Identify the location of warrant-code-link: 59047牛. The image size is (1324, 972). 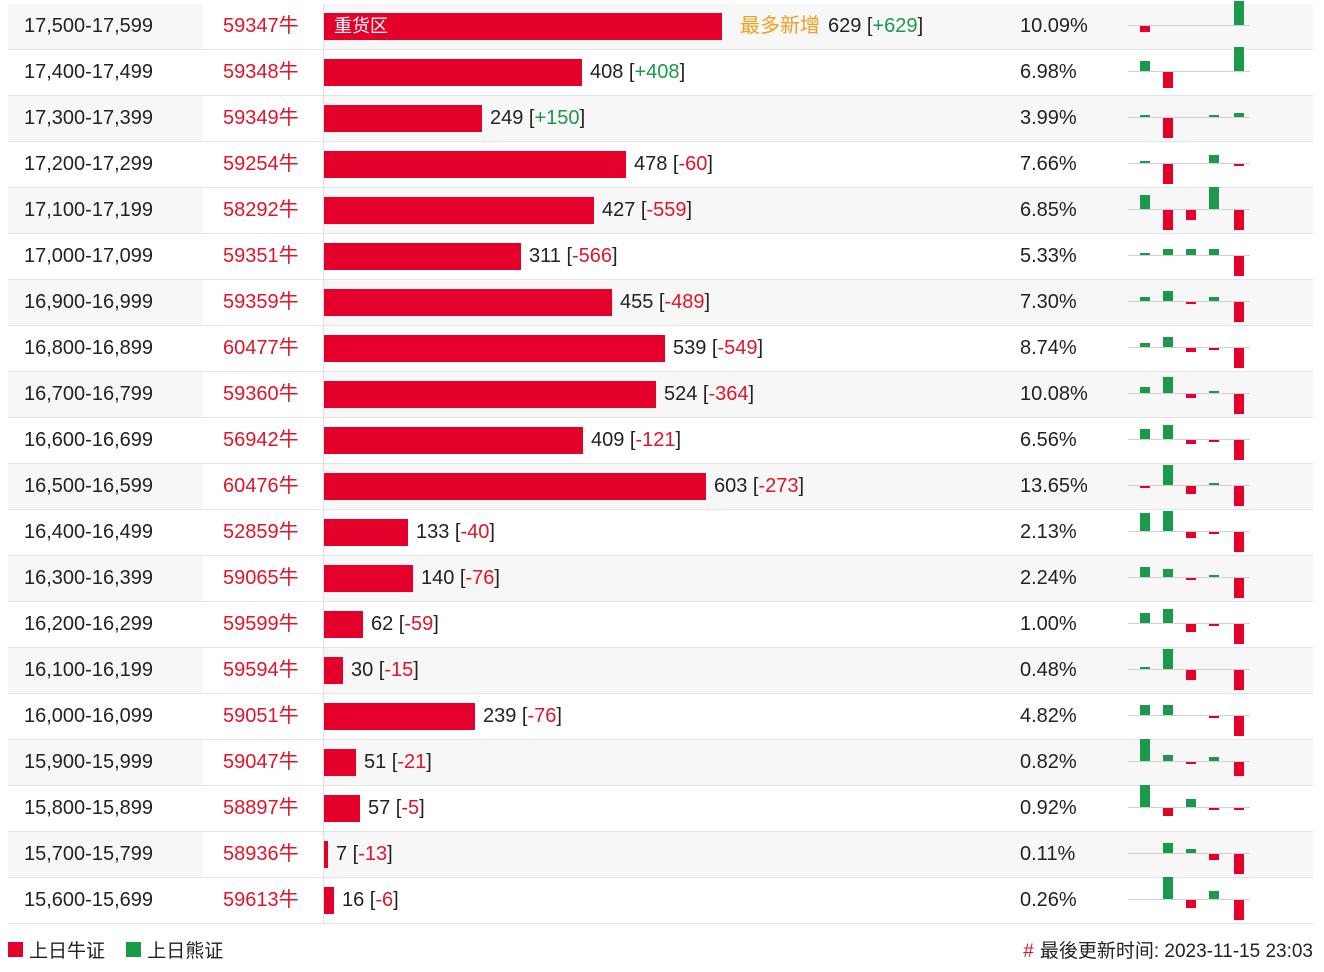
(261, 762).